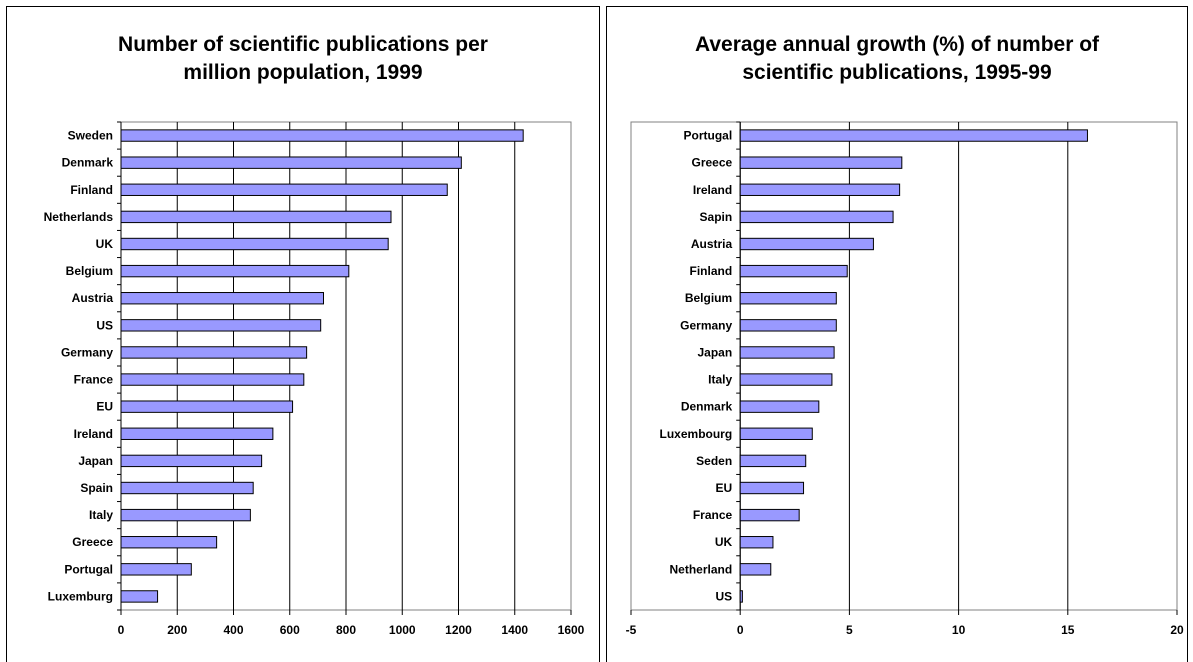  What do you see at coordinates (571, 630) in the screenshot?
I see `x-tick-label: 1600` at bounding box center [571, 630].